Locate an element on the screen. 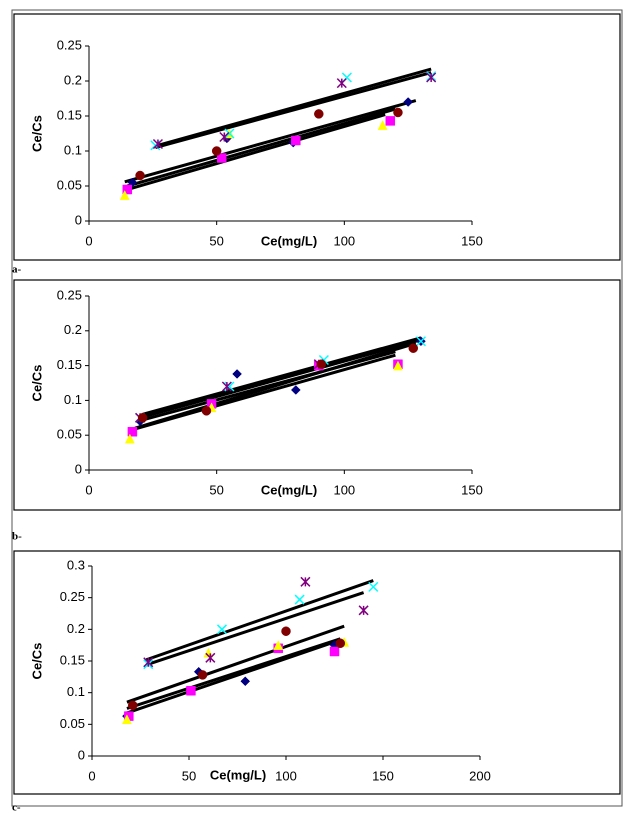  x-tick-label: 200 is located at coordinates (480, 775).